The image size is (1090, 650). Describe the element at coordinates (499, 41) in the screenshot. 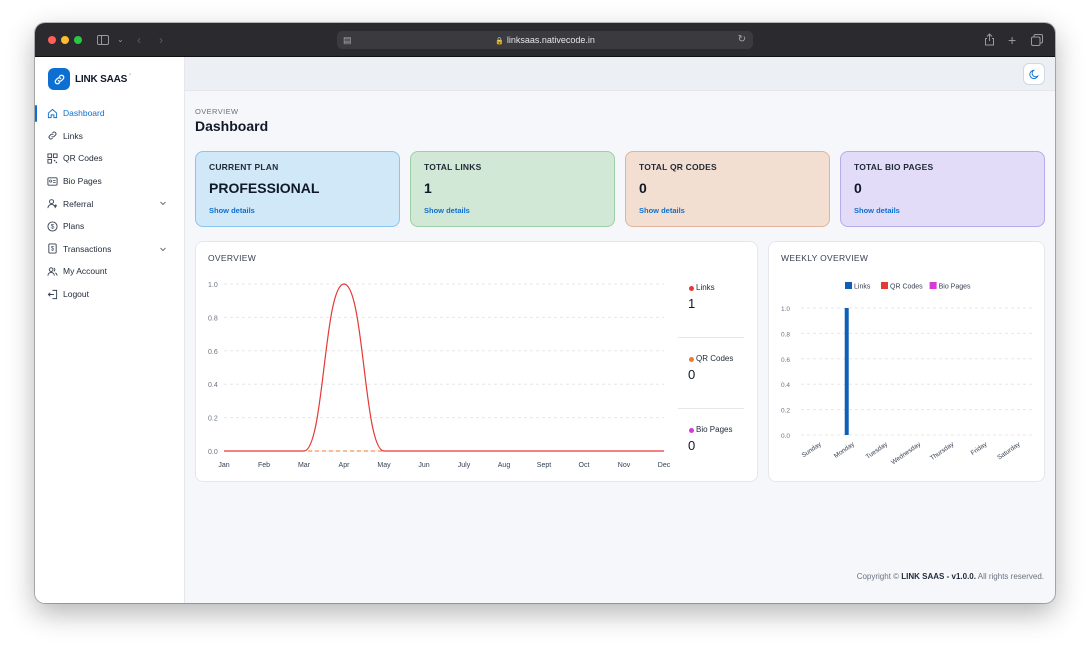

I see `lock-icon: 🔒` at that location.